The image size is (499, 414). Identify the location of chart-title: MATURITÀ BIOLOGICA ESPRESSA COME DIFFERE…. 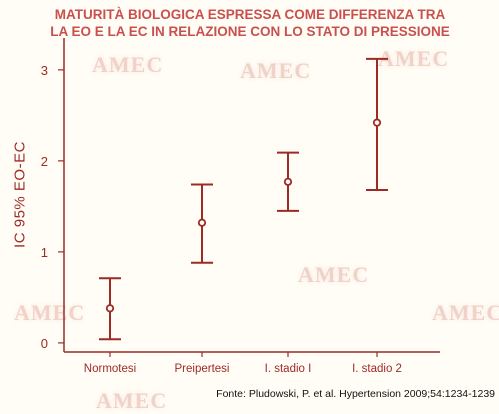
(250, 23).